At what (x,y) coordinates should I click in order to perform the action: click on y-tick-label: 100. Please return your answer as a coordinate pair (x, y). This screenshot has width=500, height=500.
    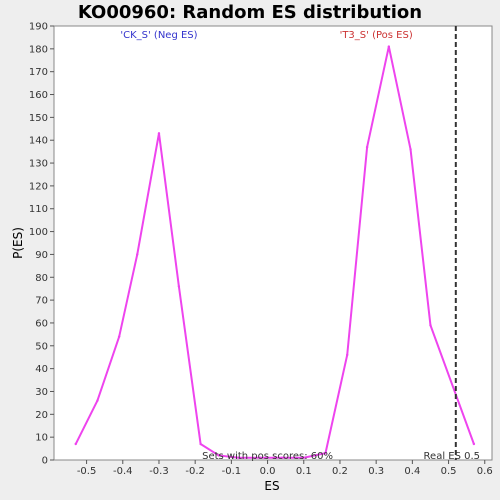
    Looking at the image, I should click on (38, 232).